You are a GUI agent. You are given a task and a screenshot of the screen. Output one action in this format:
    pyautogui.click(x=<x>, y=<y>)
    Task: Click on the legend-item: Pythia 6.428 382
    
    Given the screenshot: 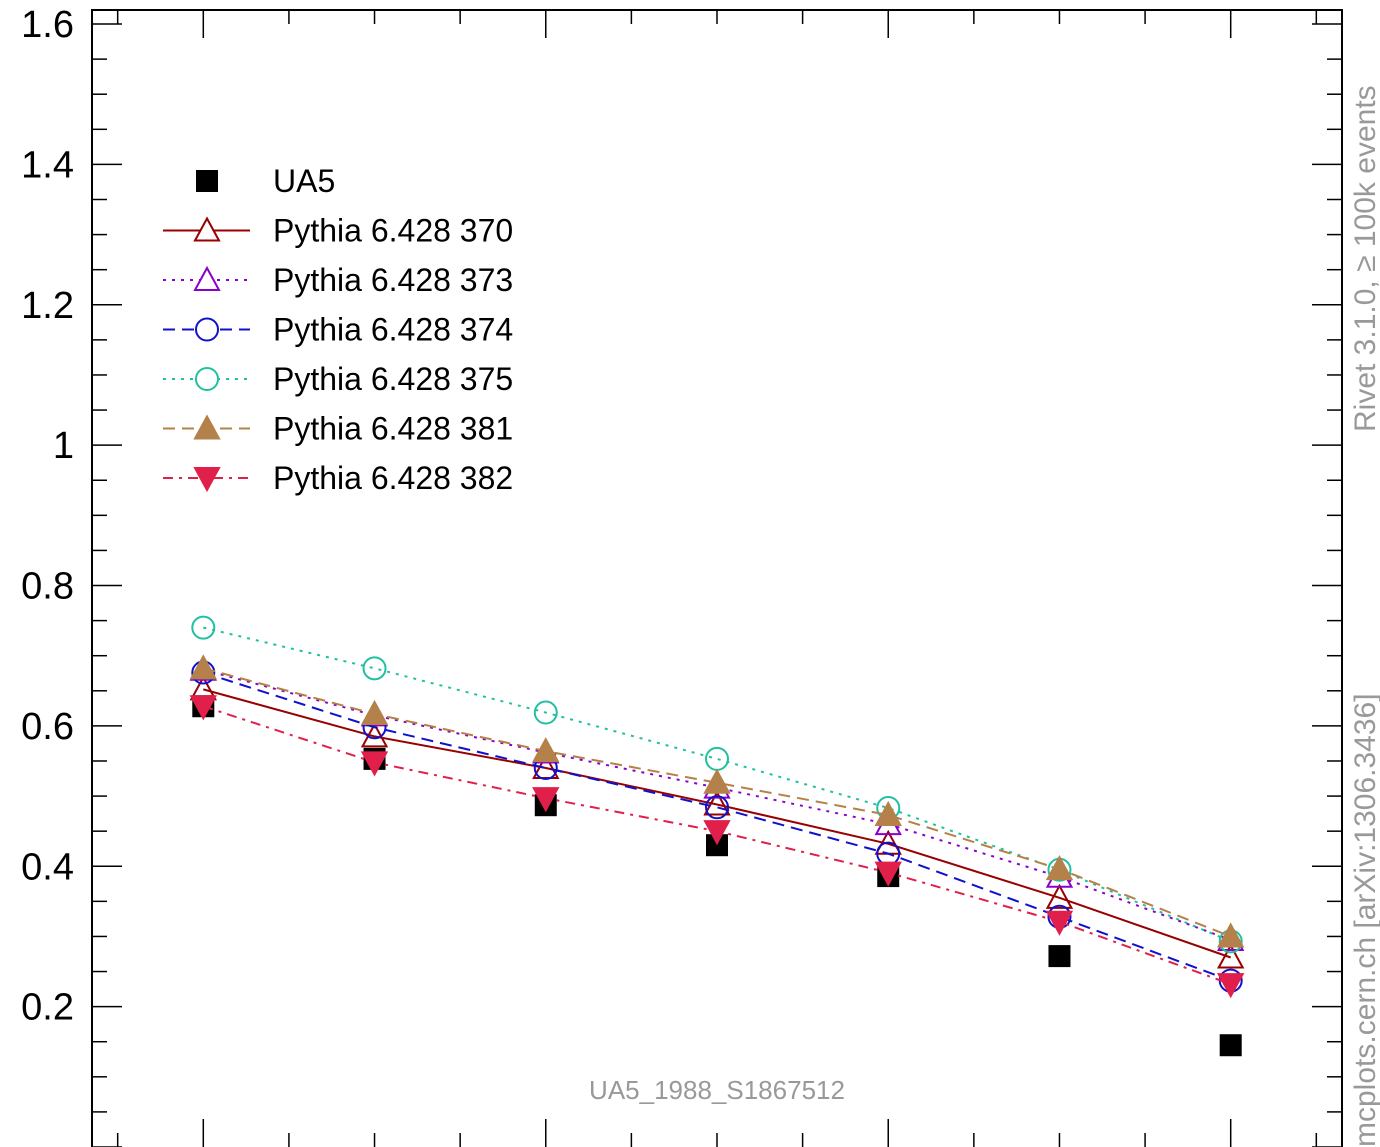 What is the action you would take?
    pyautogui.click(x=338, y=478)
    